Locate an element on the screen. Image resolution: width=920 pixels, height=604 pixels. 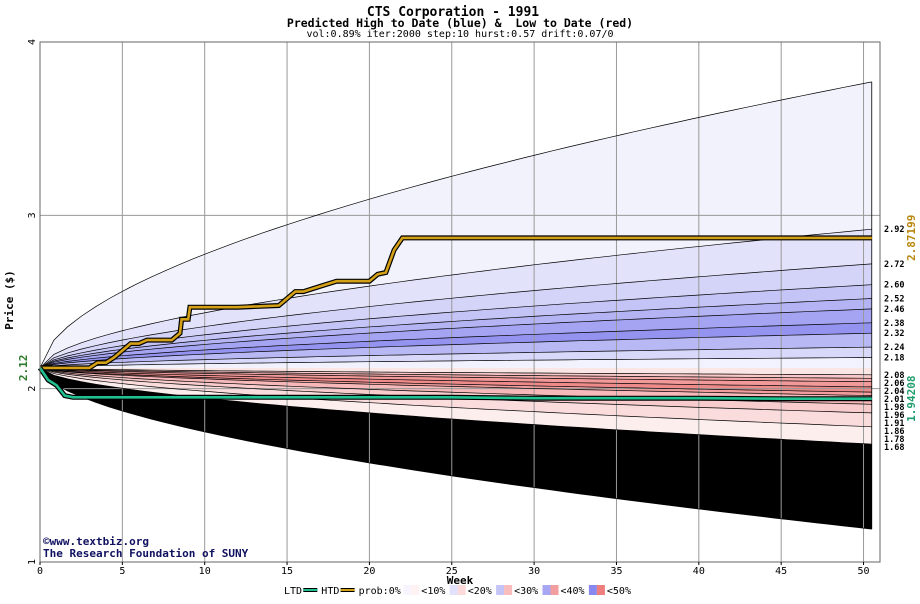
y-tick-label: 1 is located at coordinates (32, 562).